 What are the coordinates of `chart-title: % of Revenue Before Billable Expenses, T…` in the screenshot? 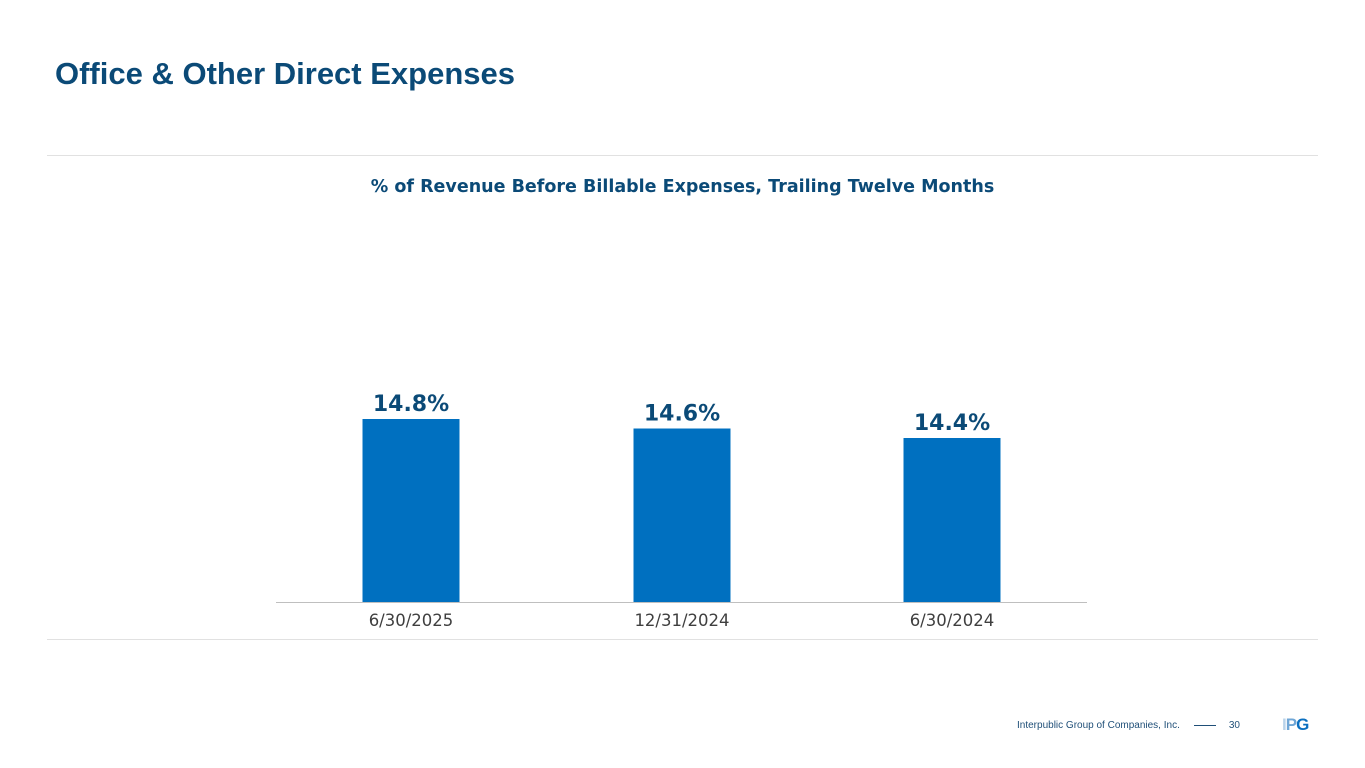 It's located at (682, 187).